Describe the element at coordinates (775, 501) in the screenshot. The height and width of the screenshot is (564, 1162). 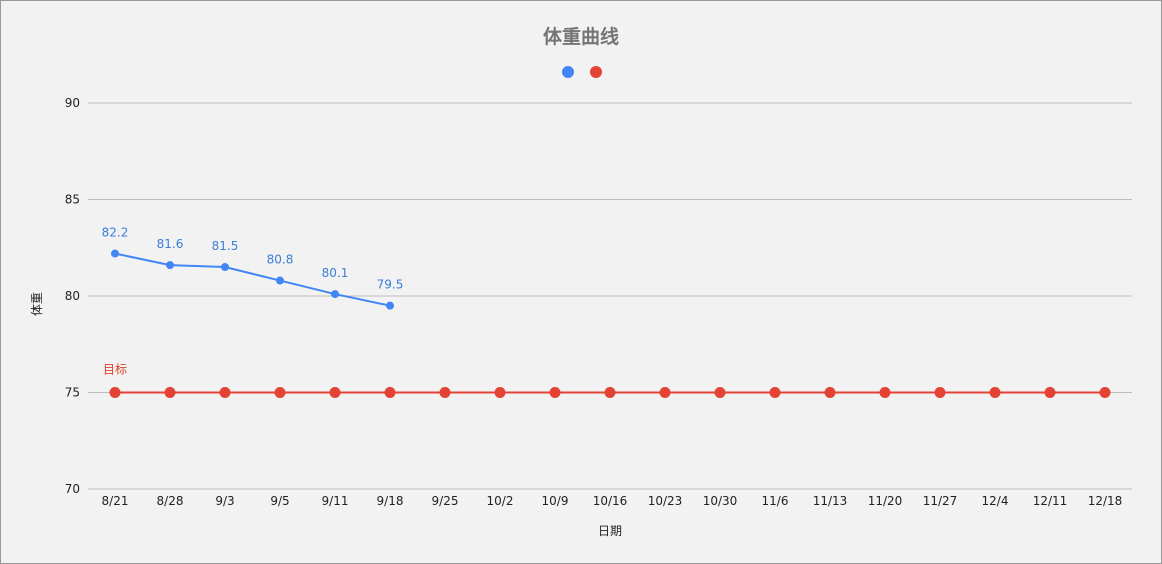
I see `x-tick-label: 11/6` at that location.